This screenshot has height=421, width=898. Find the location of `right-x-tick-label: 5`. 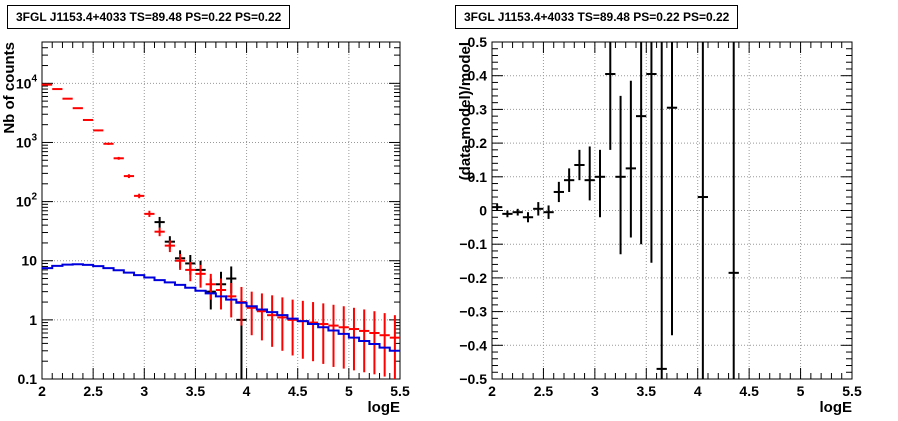

right-x-tick-label: 5 is located at coordinates (801, 391).